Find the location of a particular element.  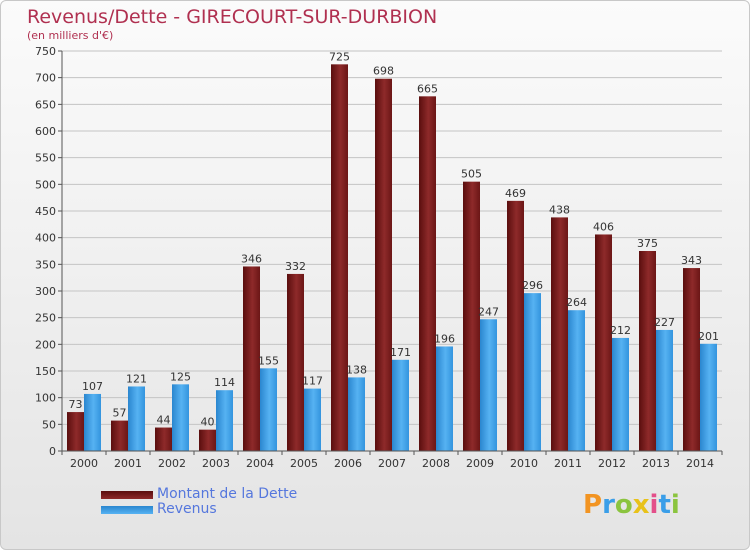

logo-letter: o is located at coordinates (623, 505).